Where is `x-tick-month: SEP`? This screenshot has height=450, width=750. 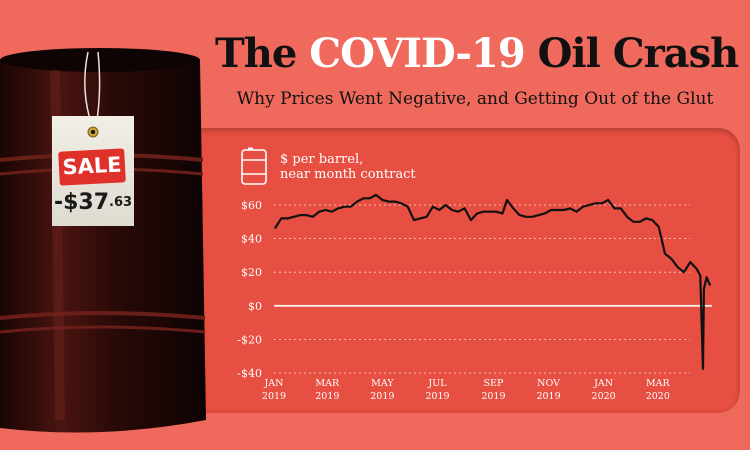 x-tick-month: SEP is located at coordinates (494, 383).